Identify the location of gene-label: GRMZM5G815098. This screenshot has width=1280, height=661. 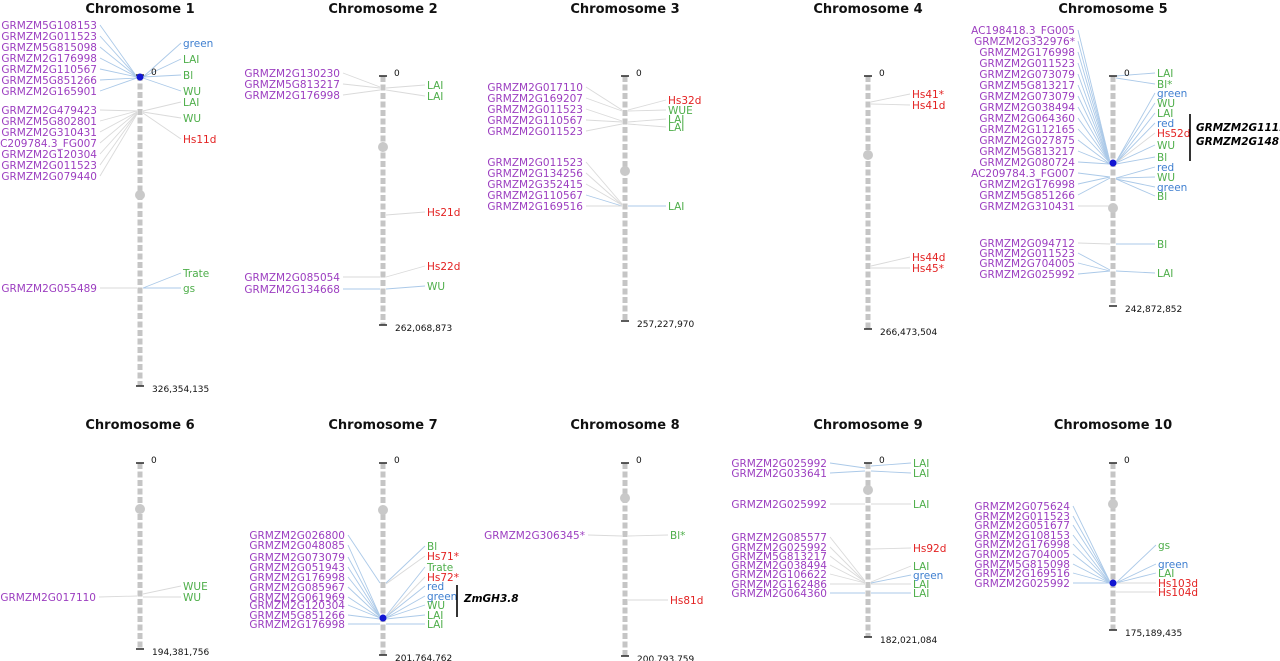
(49, 48).